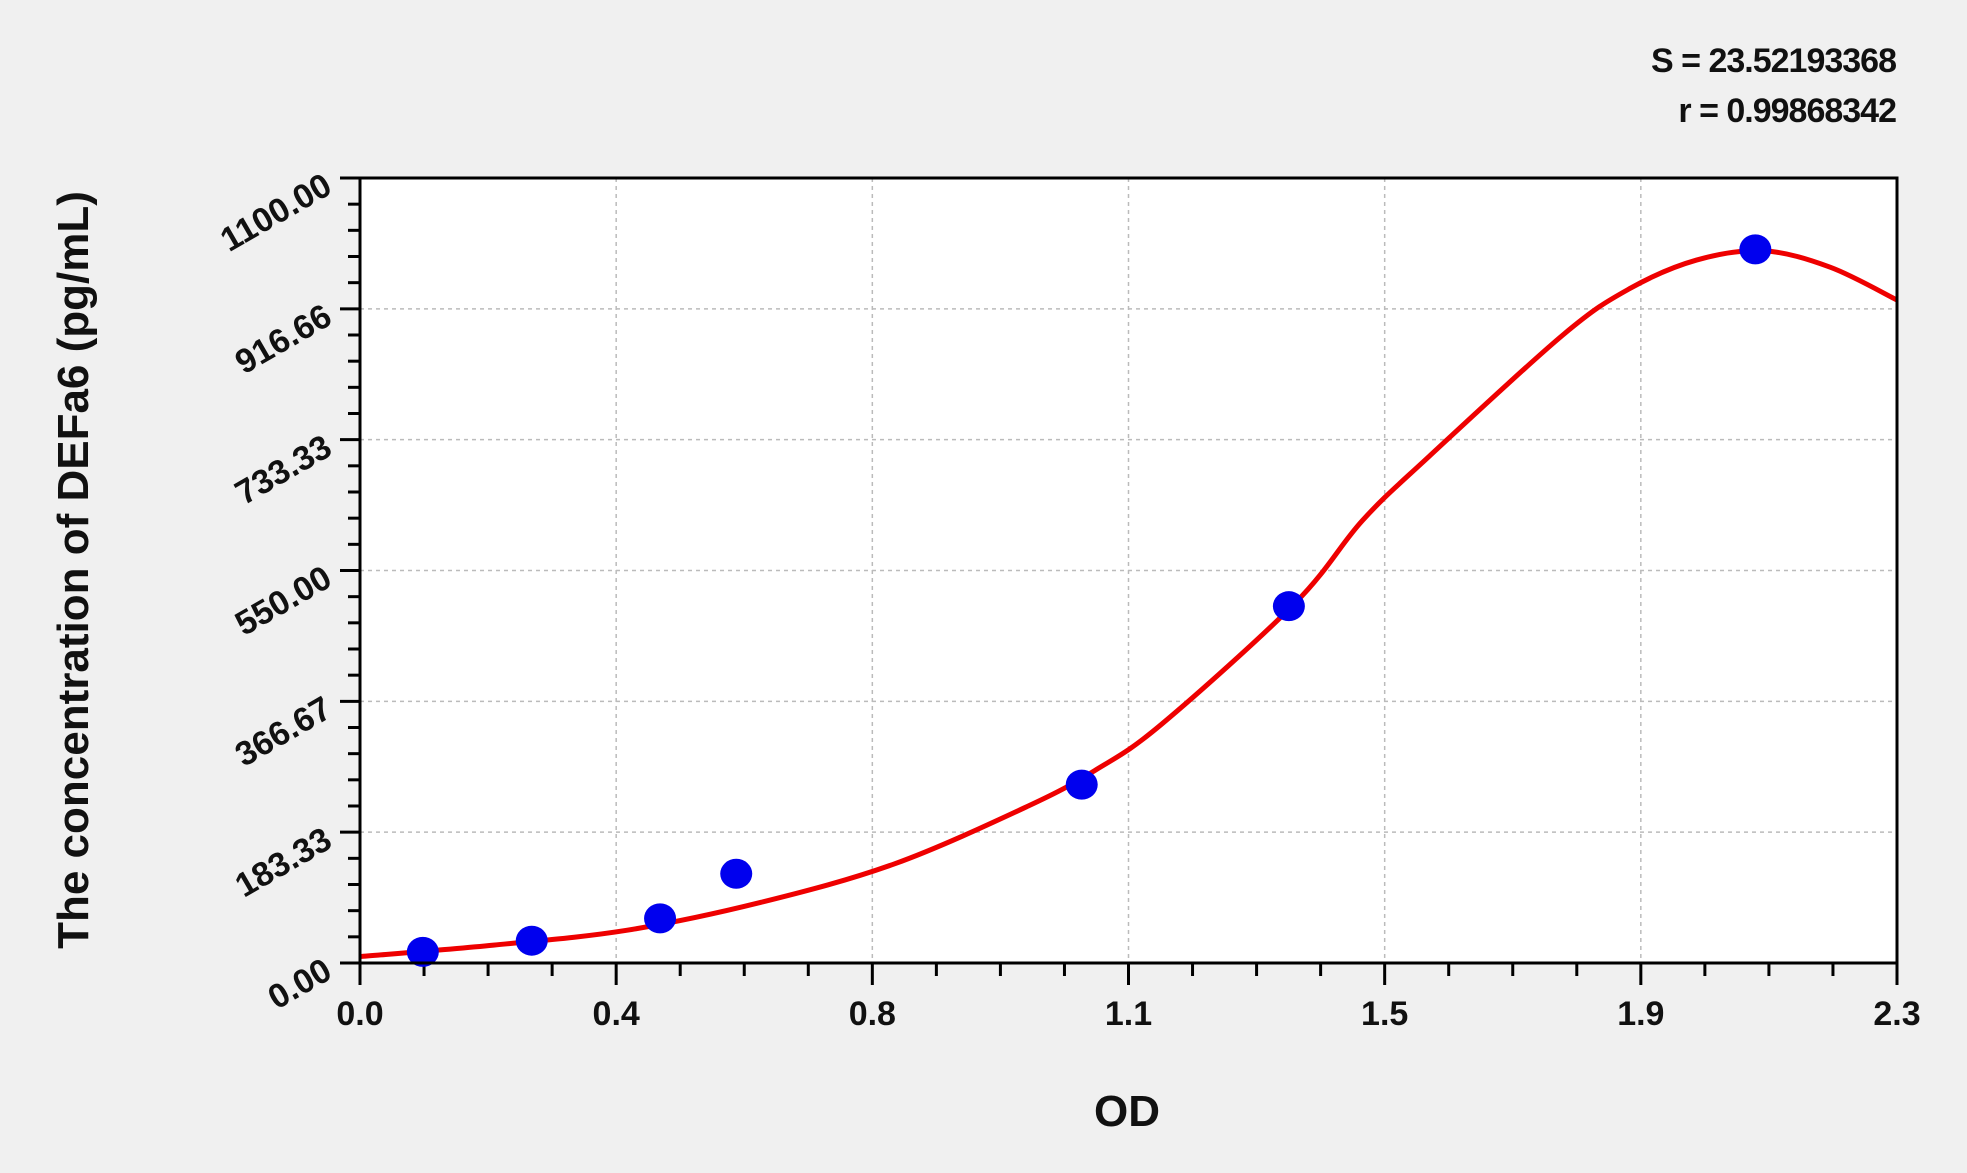  I want to click on y-tick-label: 733.33, so click(283, 470).